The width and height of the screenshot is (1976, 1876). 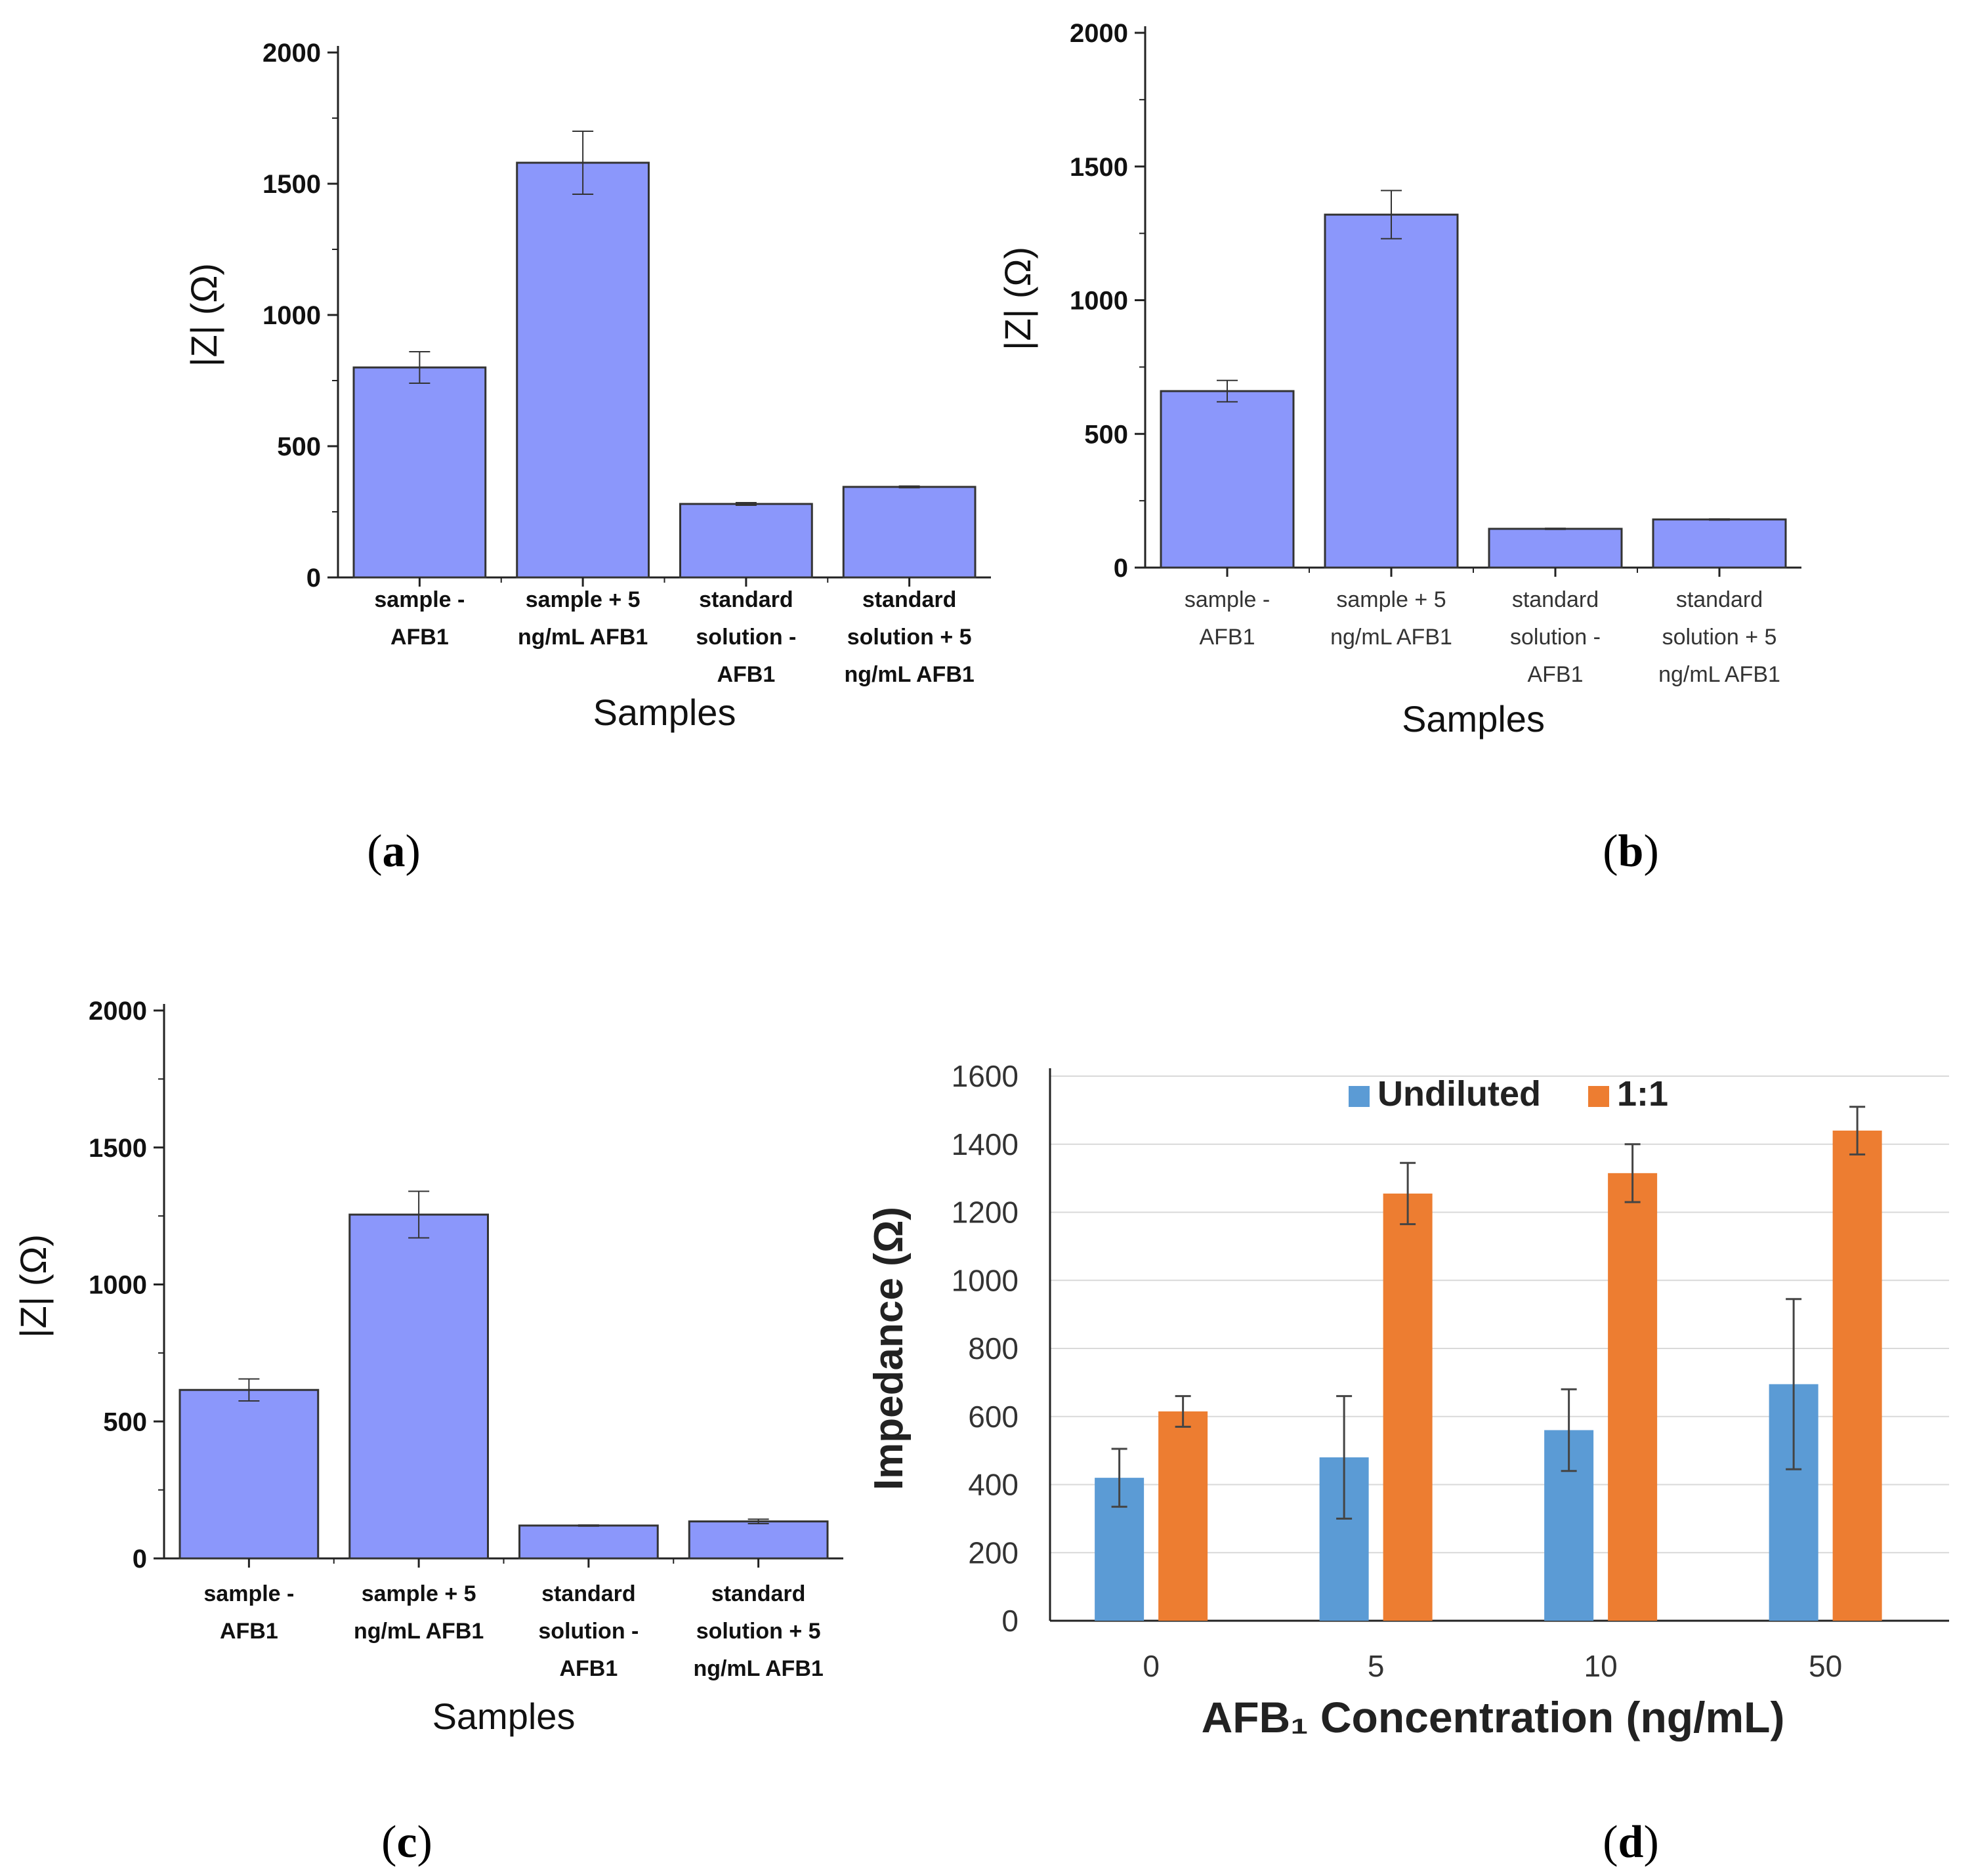 I want to click on y-axis-title: Impedance (Ω), so click(x=889, y=1348).